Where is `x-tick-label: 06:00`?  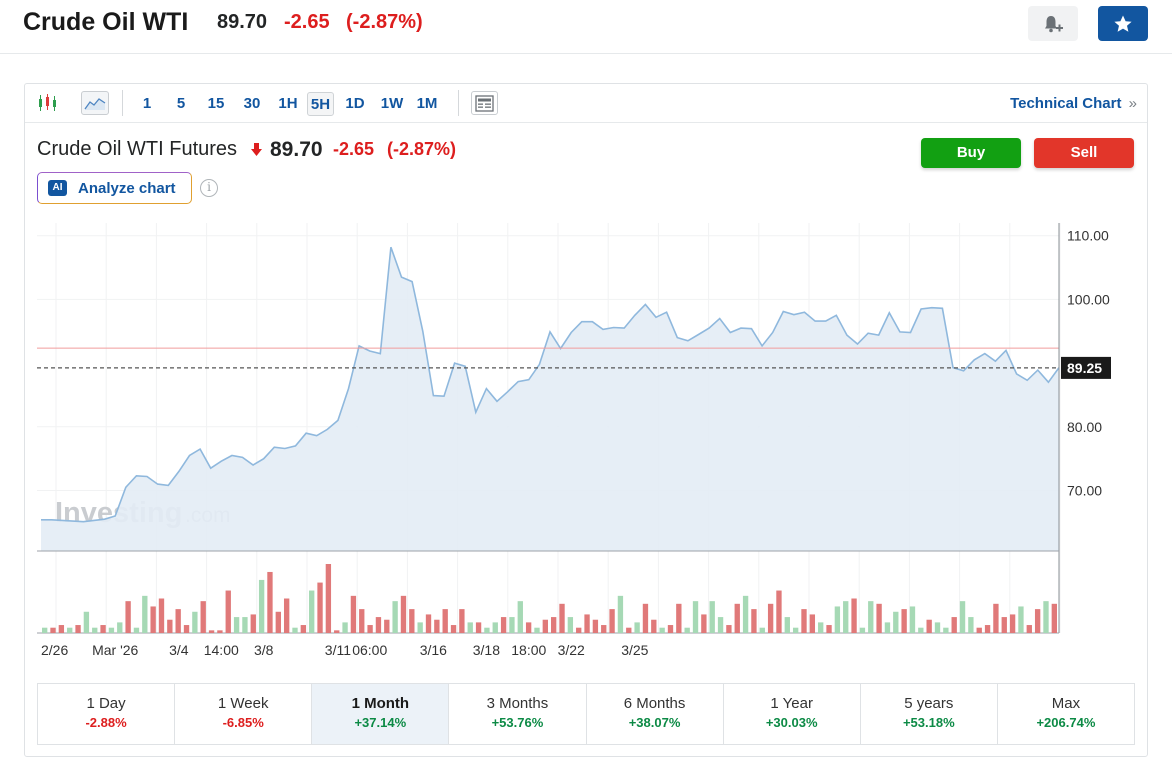 x-tick-label: 06:00 is located at coordinates (369, 650).